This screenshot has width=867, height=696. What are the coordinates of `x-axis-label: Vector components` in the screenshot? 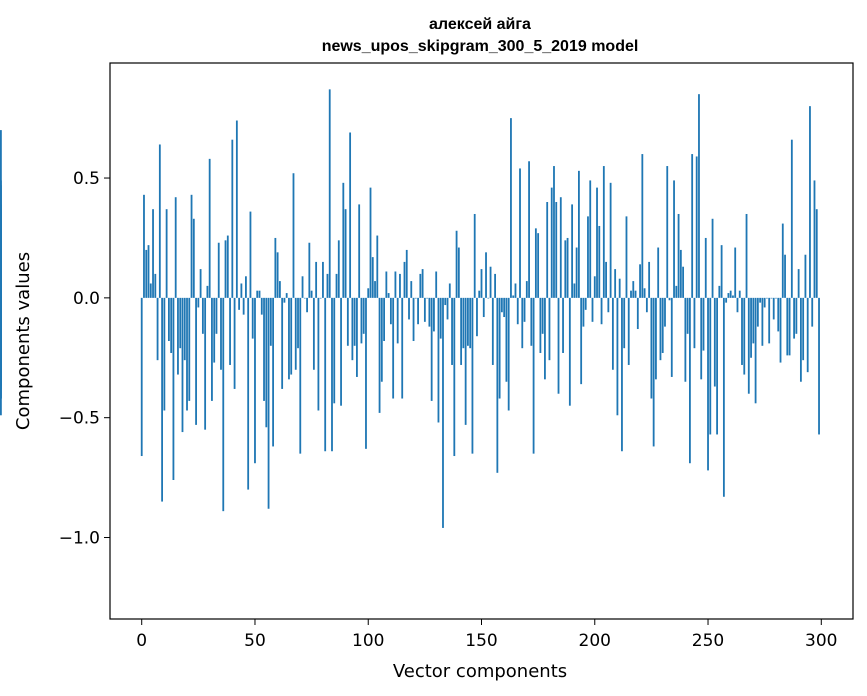 It's located at (480, 671).